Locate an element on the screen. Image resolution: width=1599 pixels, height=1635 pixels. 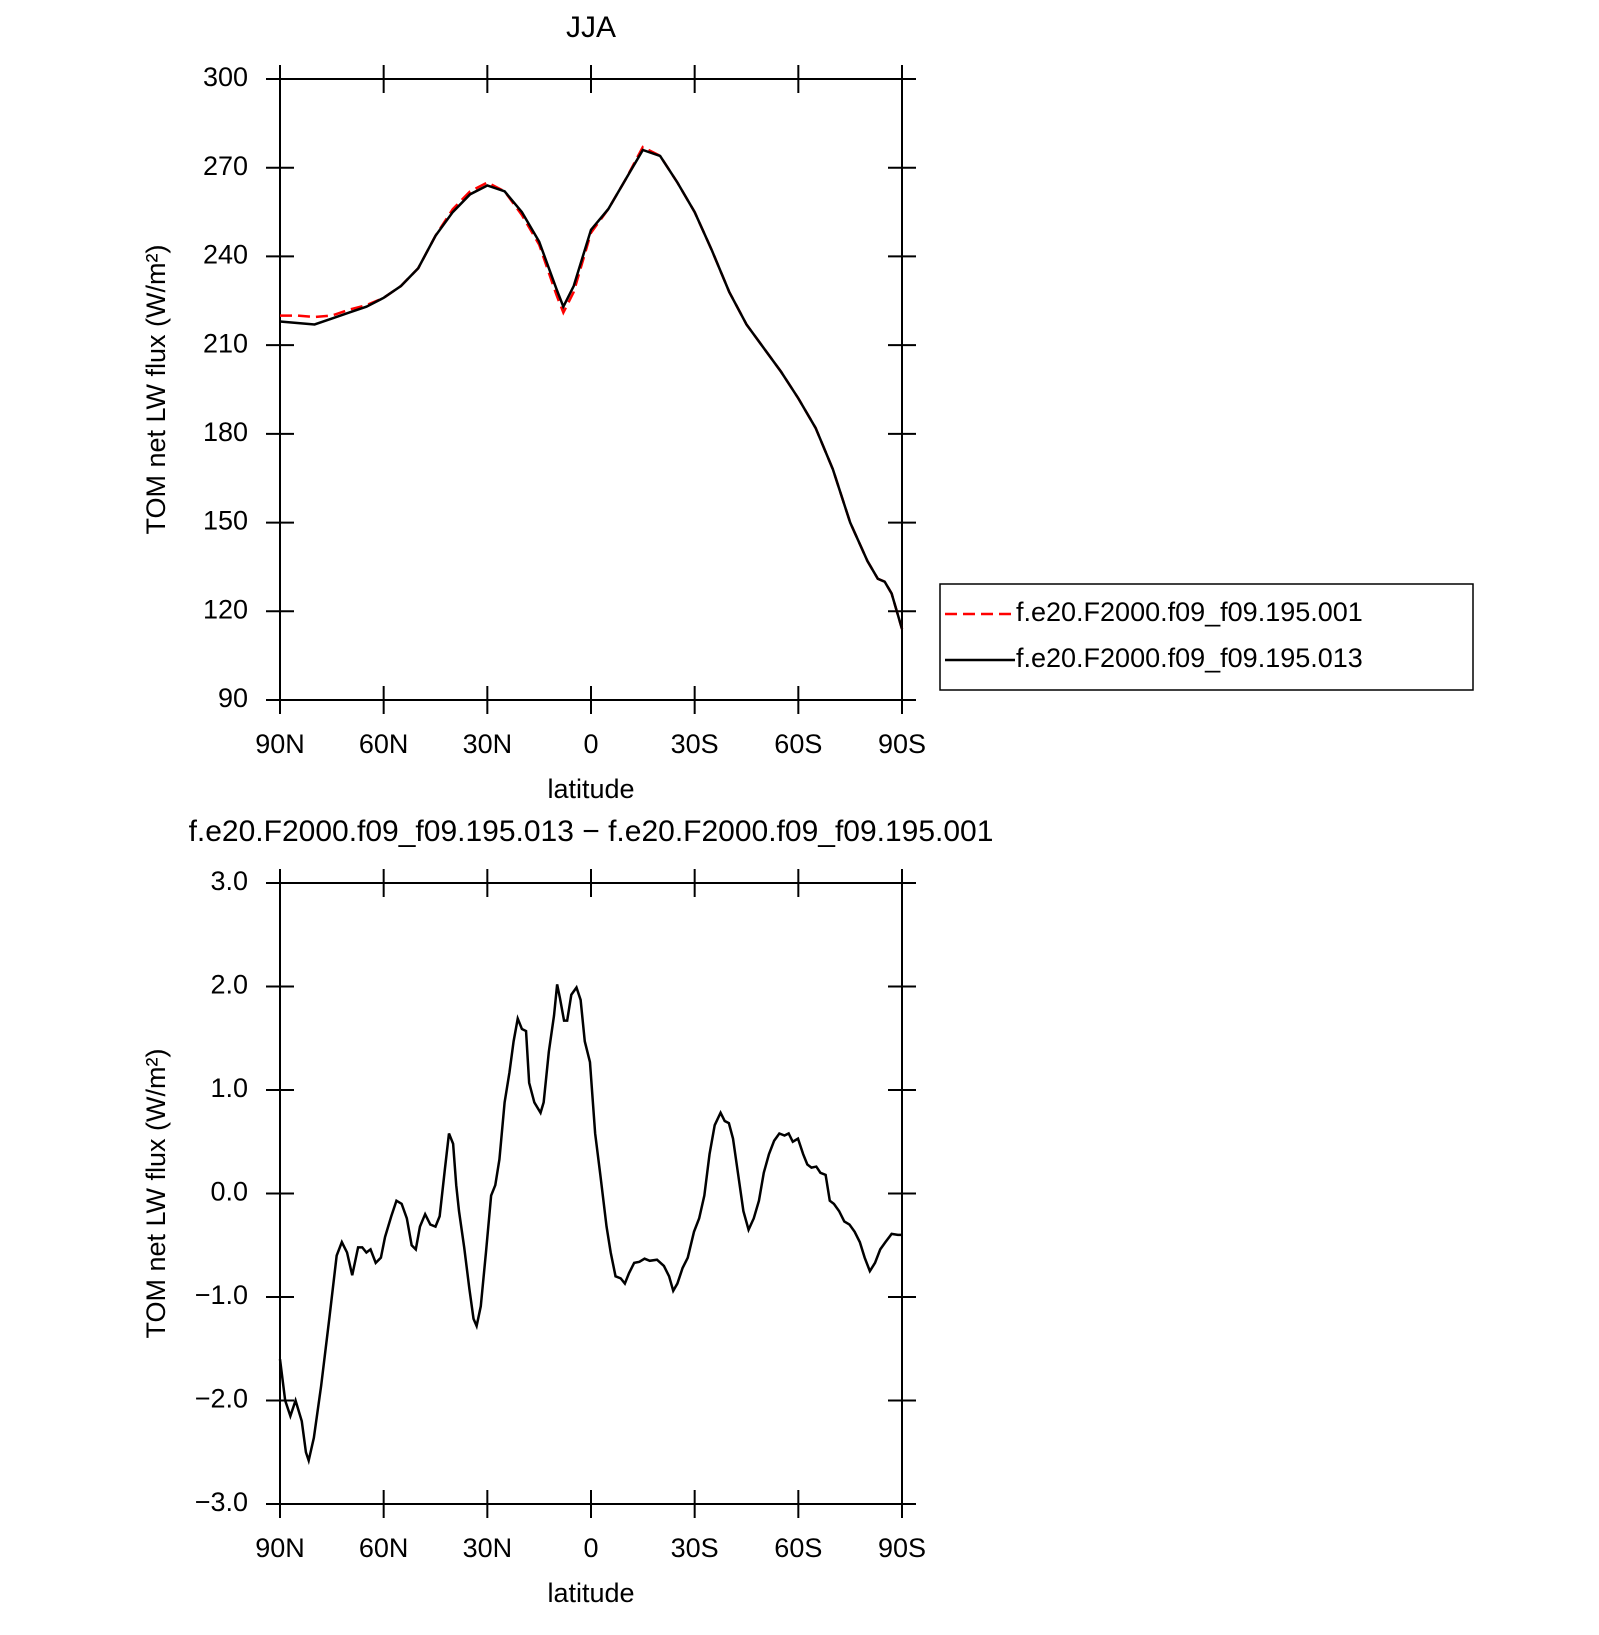
y-tick-label: −3.0 is located at coordinates (221, 1502).